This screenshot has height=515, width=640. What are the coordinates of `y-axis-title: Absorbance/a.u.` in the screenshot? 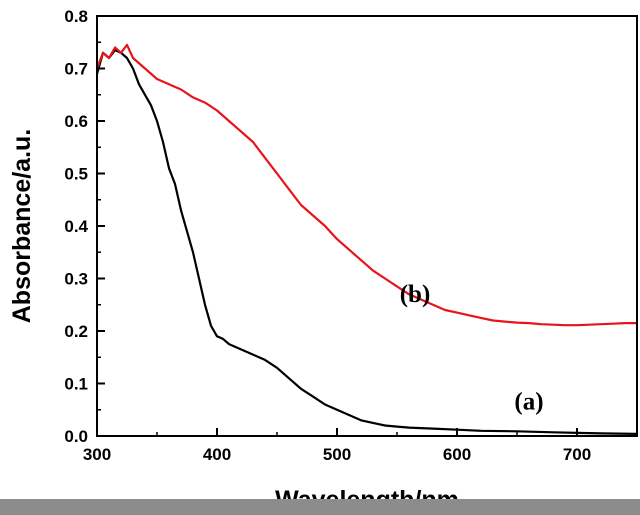 It's located at (22, 226).